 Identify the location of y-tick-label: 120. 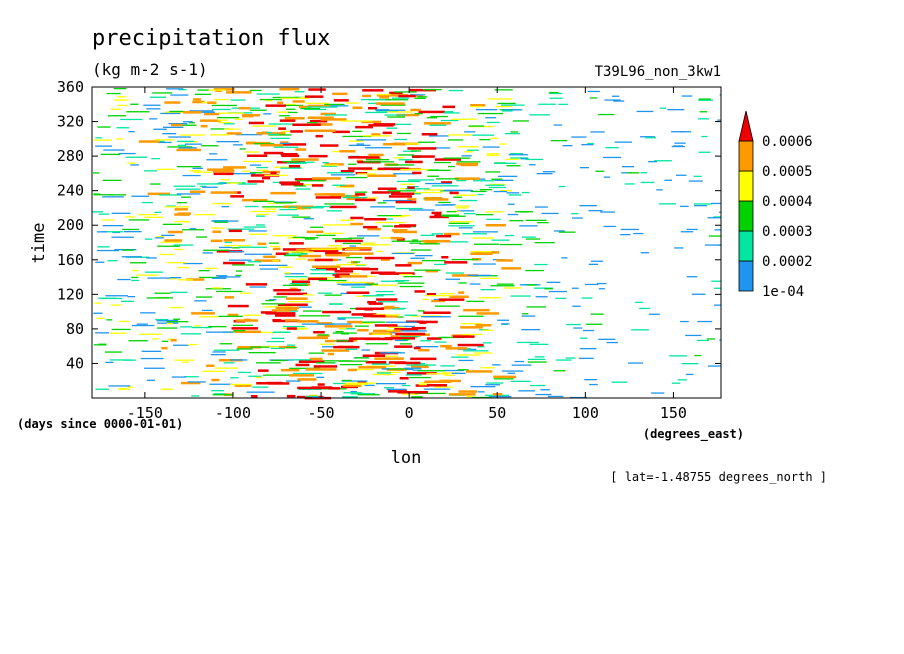
(70, 294).